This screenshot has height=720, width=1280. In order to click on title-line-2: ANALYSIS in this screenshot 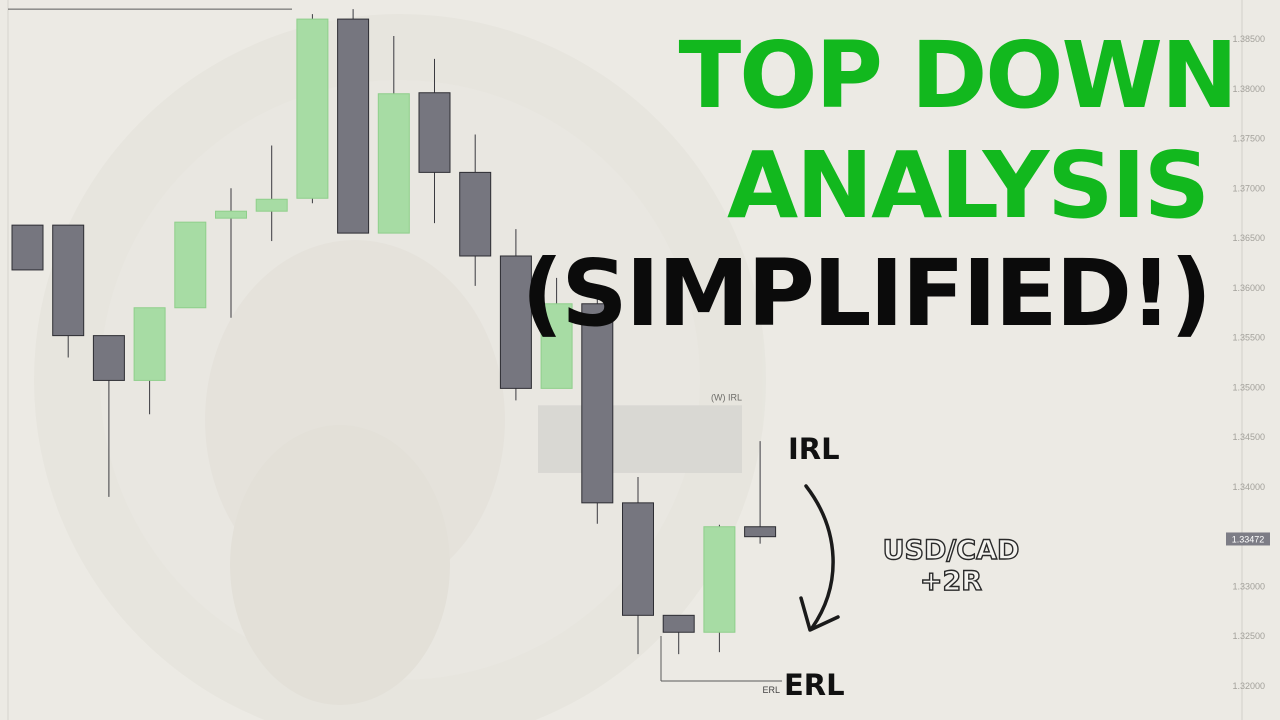, I will do `click(968, 185)`.